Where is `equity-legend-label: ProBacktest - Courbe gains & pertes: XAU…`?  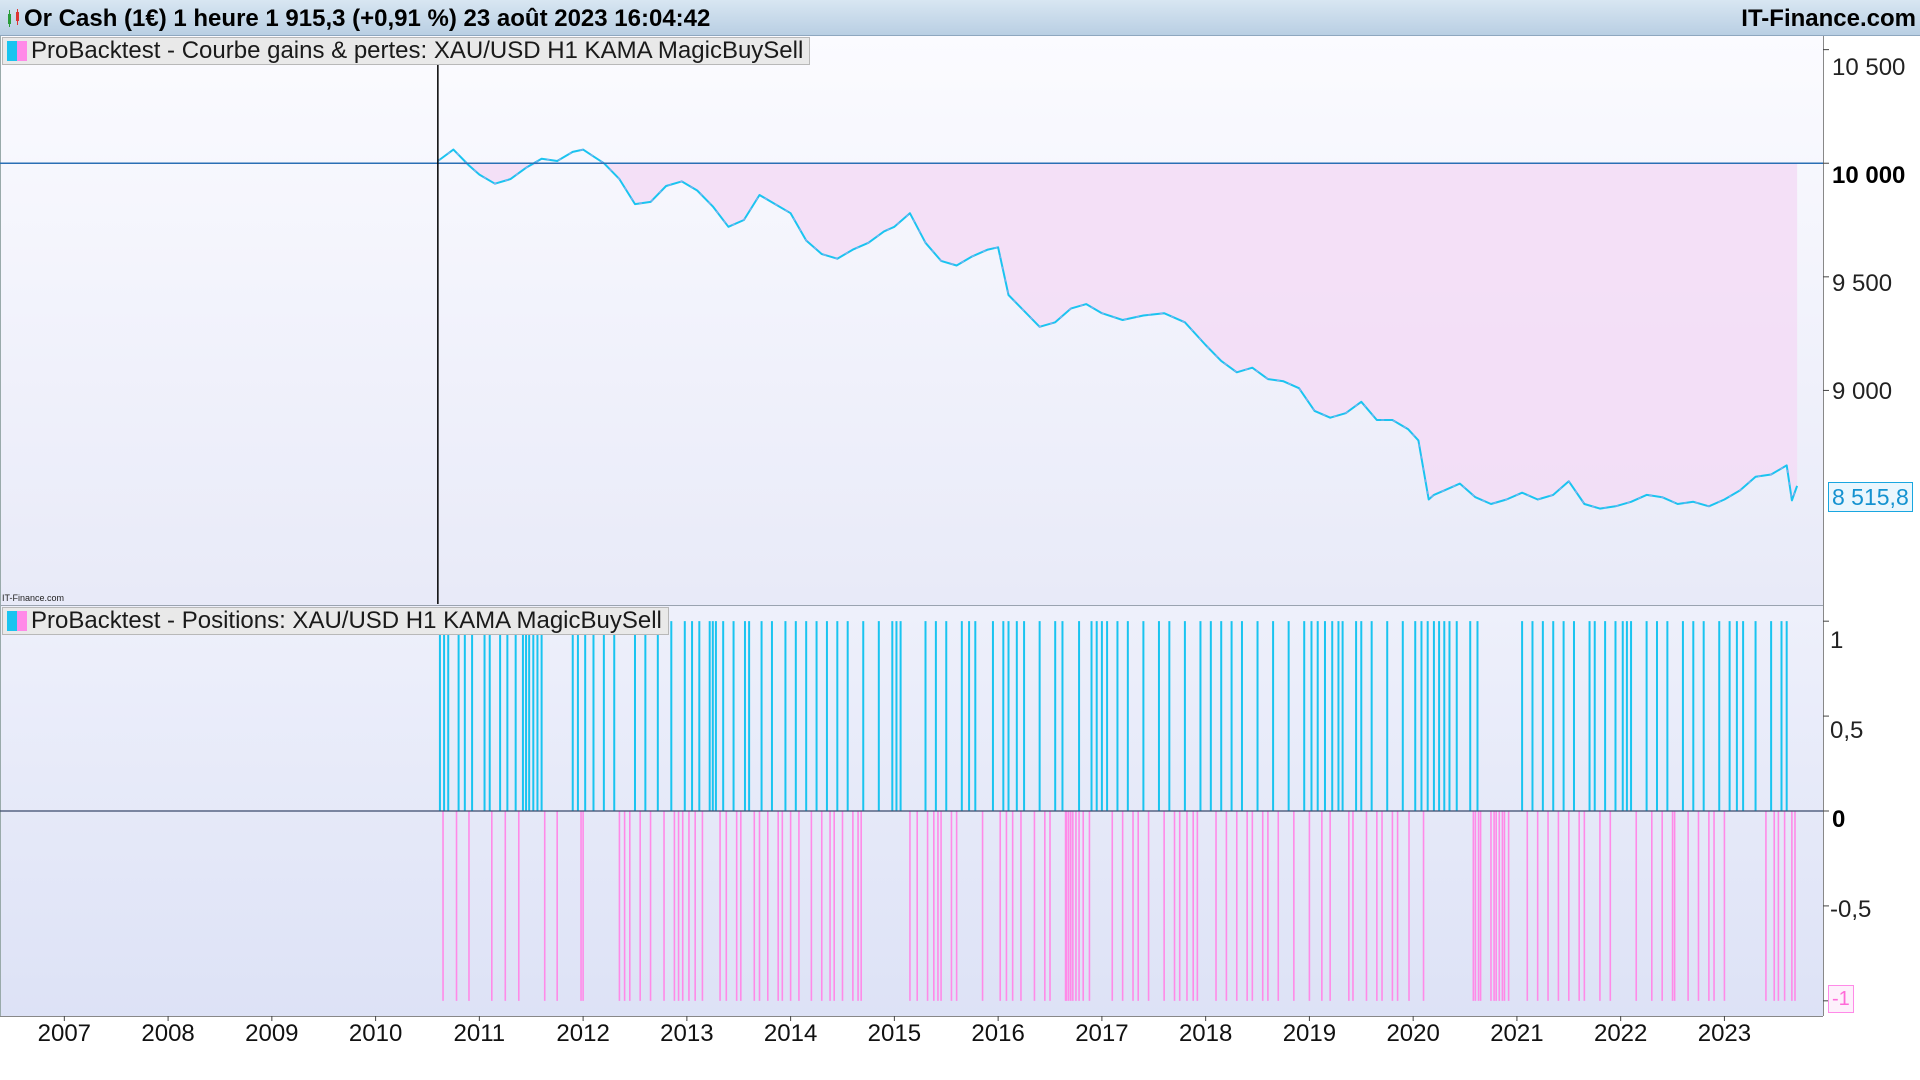
equity-legend-label: ProBacktest - Courbe gains & pertes: XAU… is located at coordinates (417, 50).